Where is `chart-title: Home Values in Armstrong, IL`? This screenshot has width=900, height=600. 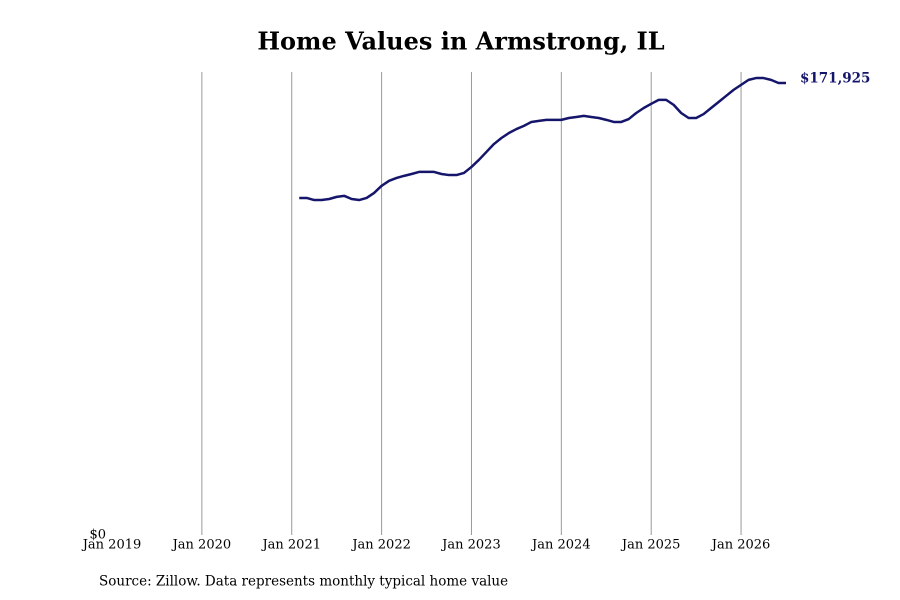
chart-title: Home Values in Armstrong, IL is located at coordinates (460, 41).